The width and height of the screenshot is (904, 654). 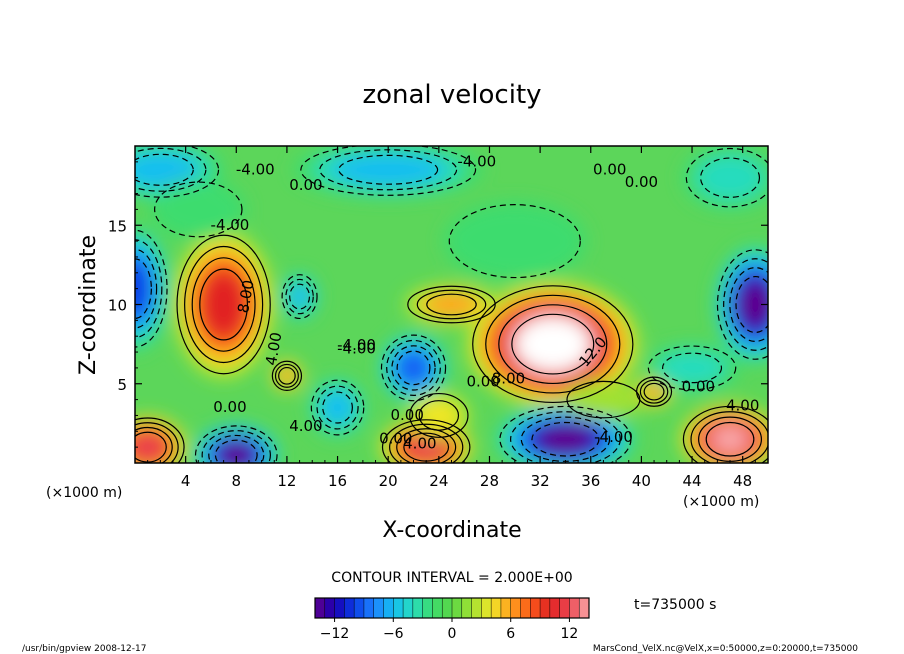 I want to click on y-tick-label: 15, so click(x=117, y=226).